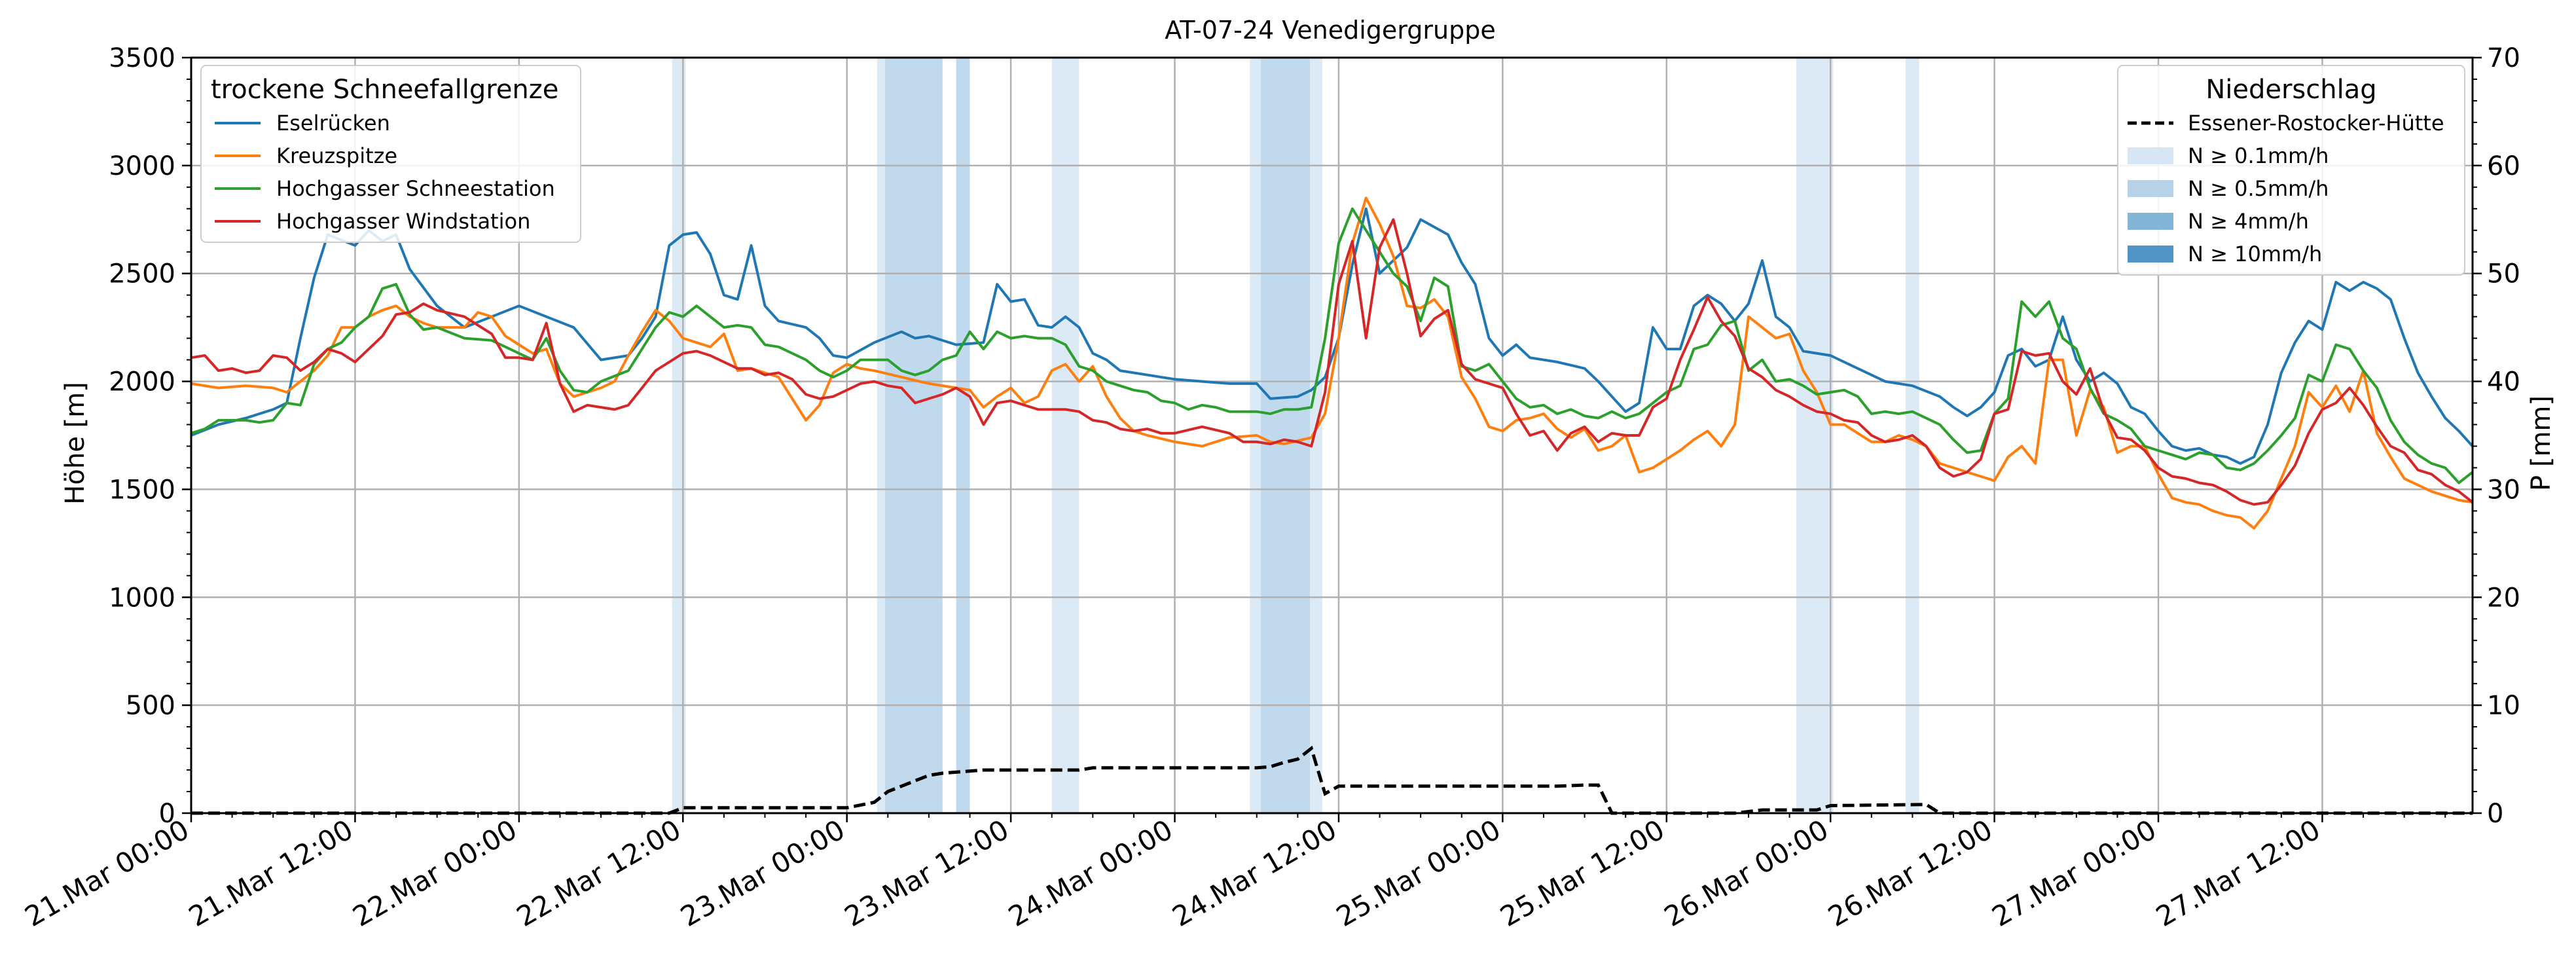  Describe the element at coordinates (415, 188) in the screenshot. I see `legend-entry-label: Hochgasser Schneestation` at that location.